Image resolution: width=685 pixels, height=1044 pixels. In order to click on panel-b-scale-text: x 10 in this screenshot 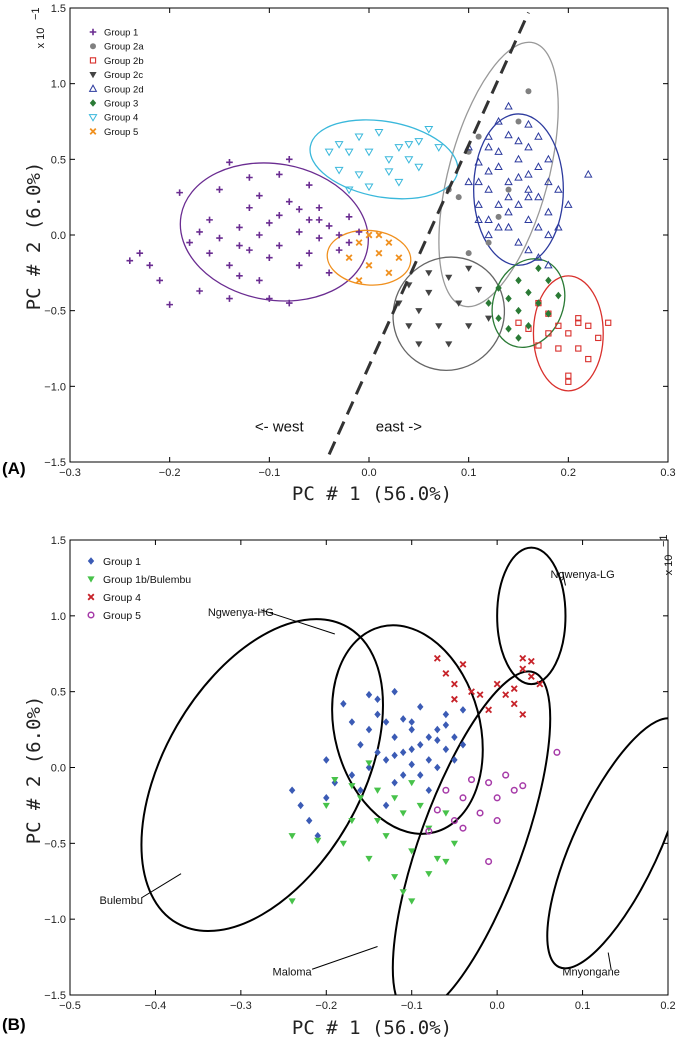, I will do `click(669, 565)`.